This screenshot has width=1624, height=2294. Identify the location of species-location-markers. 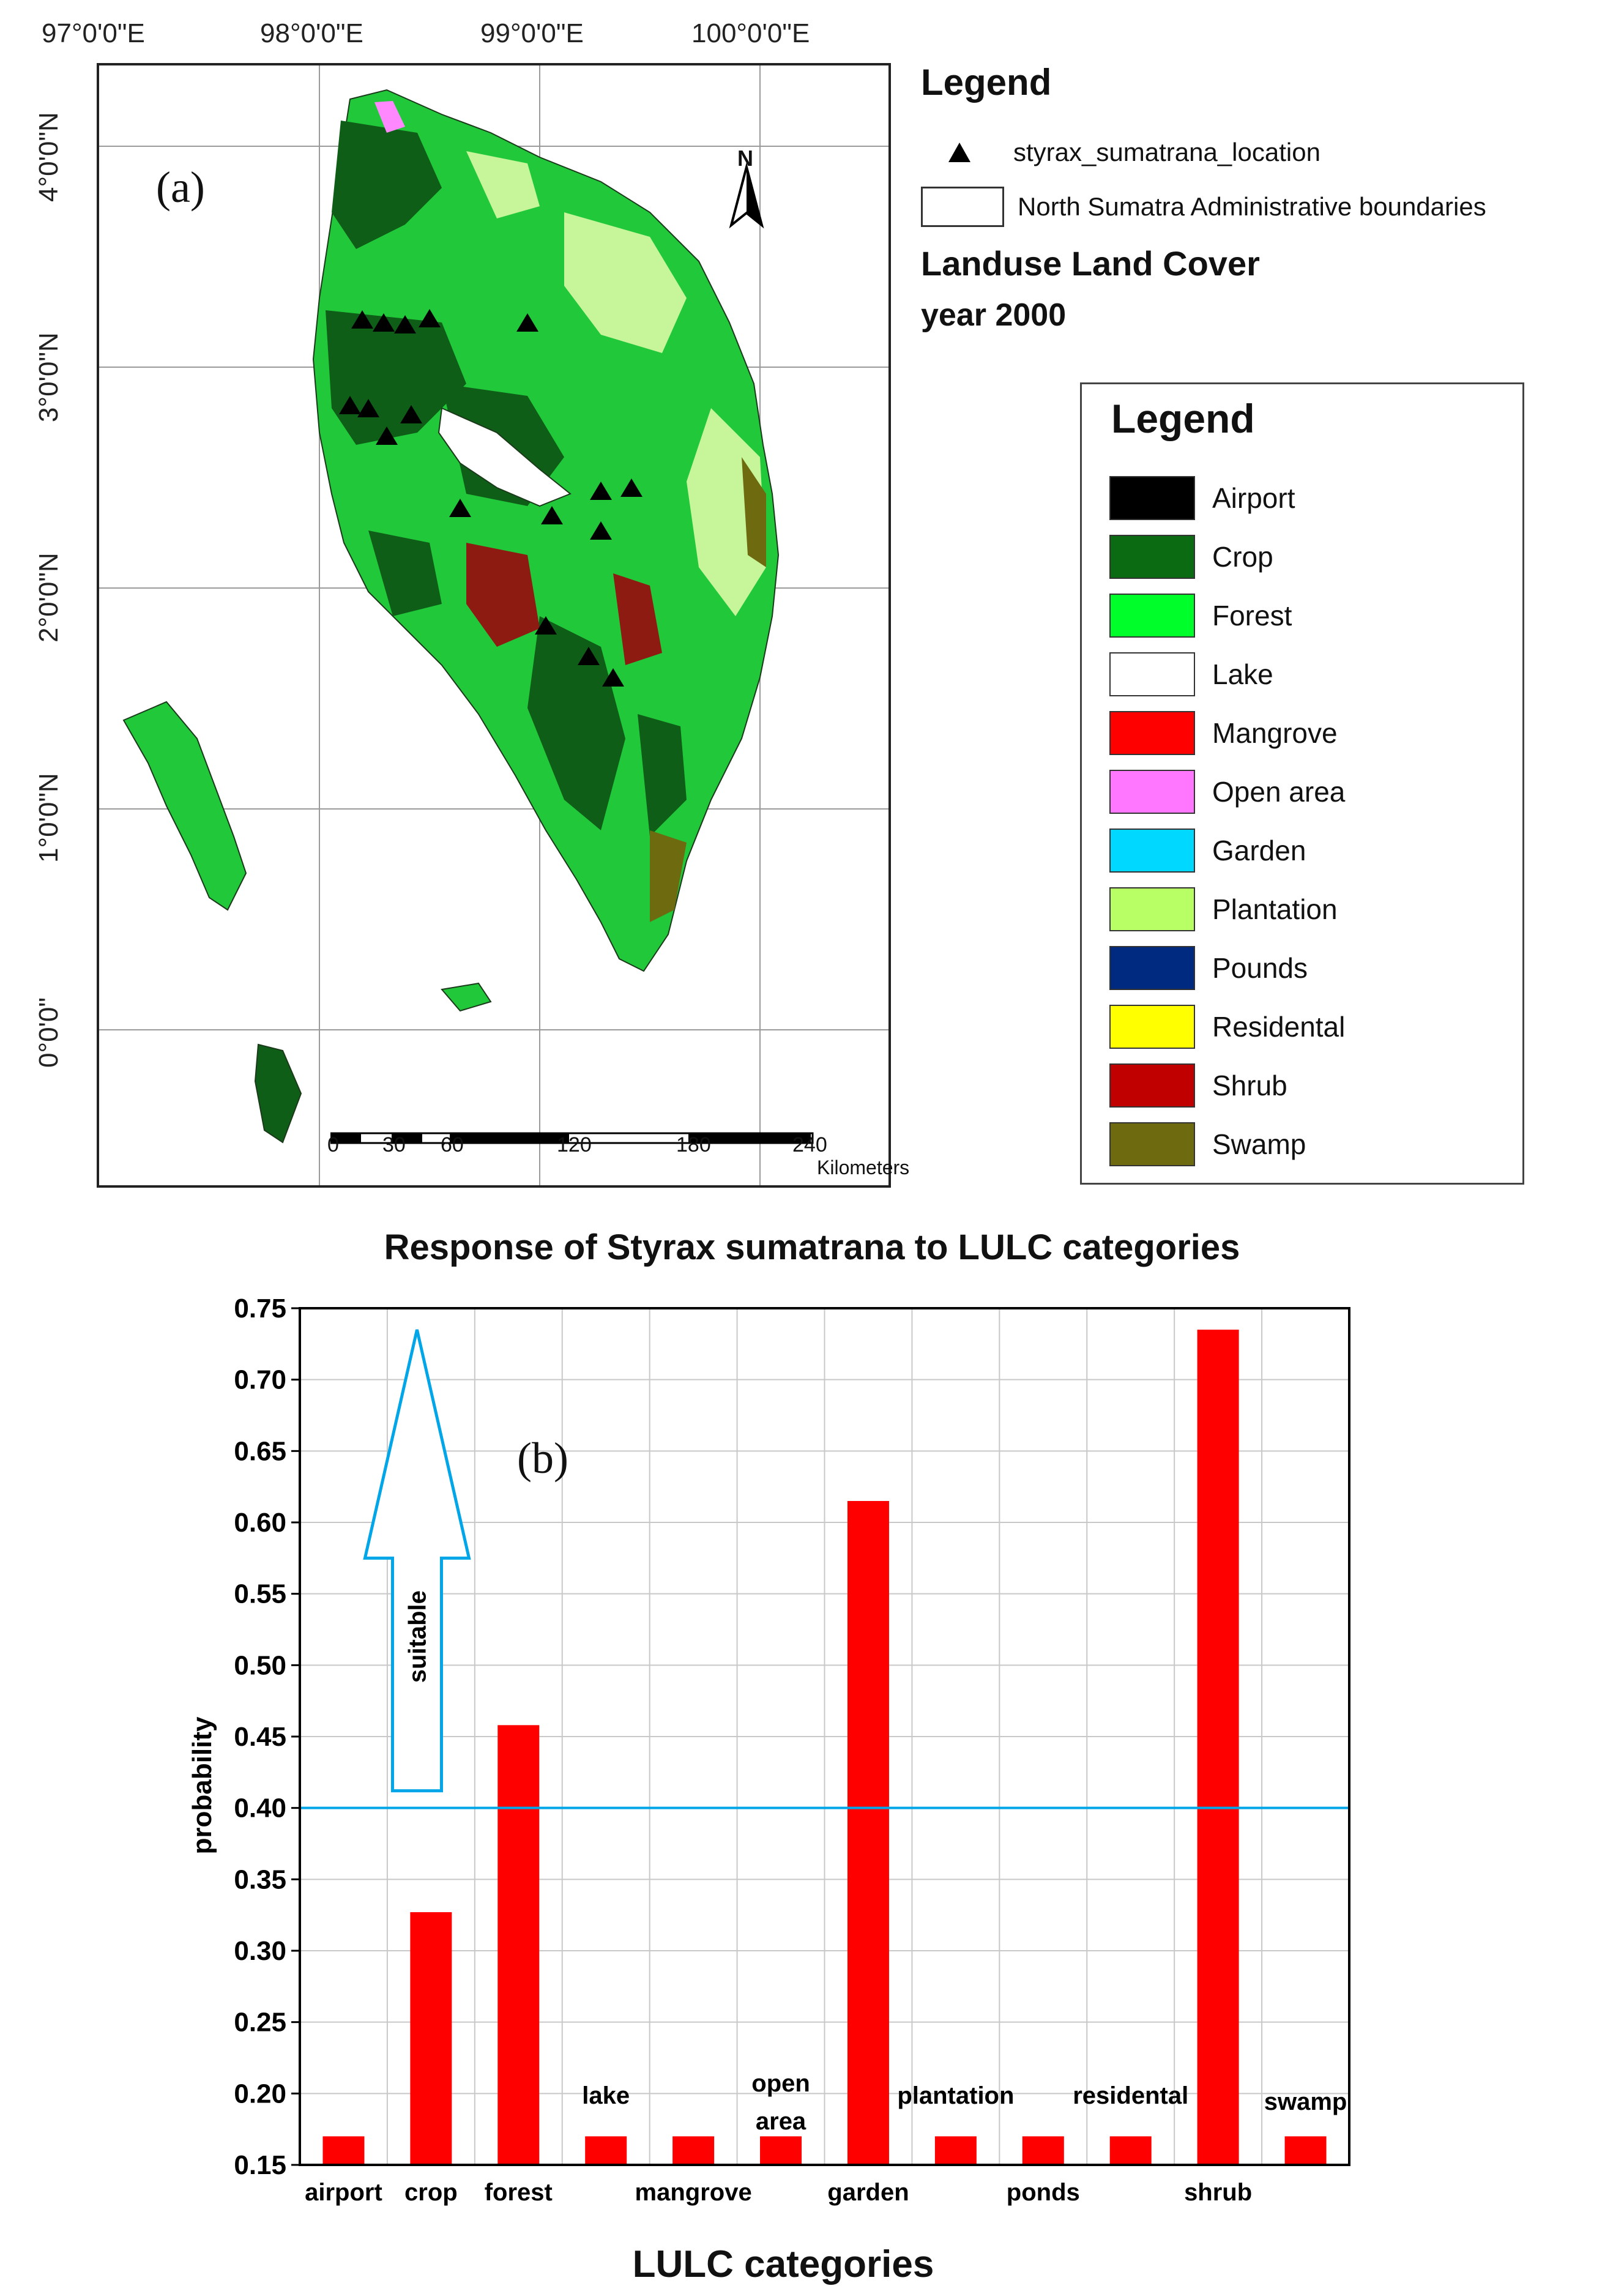
(491, 498).